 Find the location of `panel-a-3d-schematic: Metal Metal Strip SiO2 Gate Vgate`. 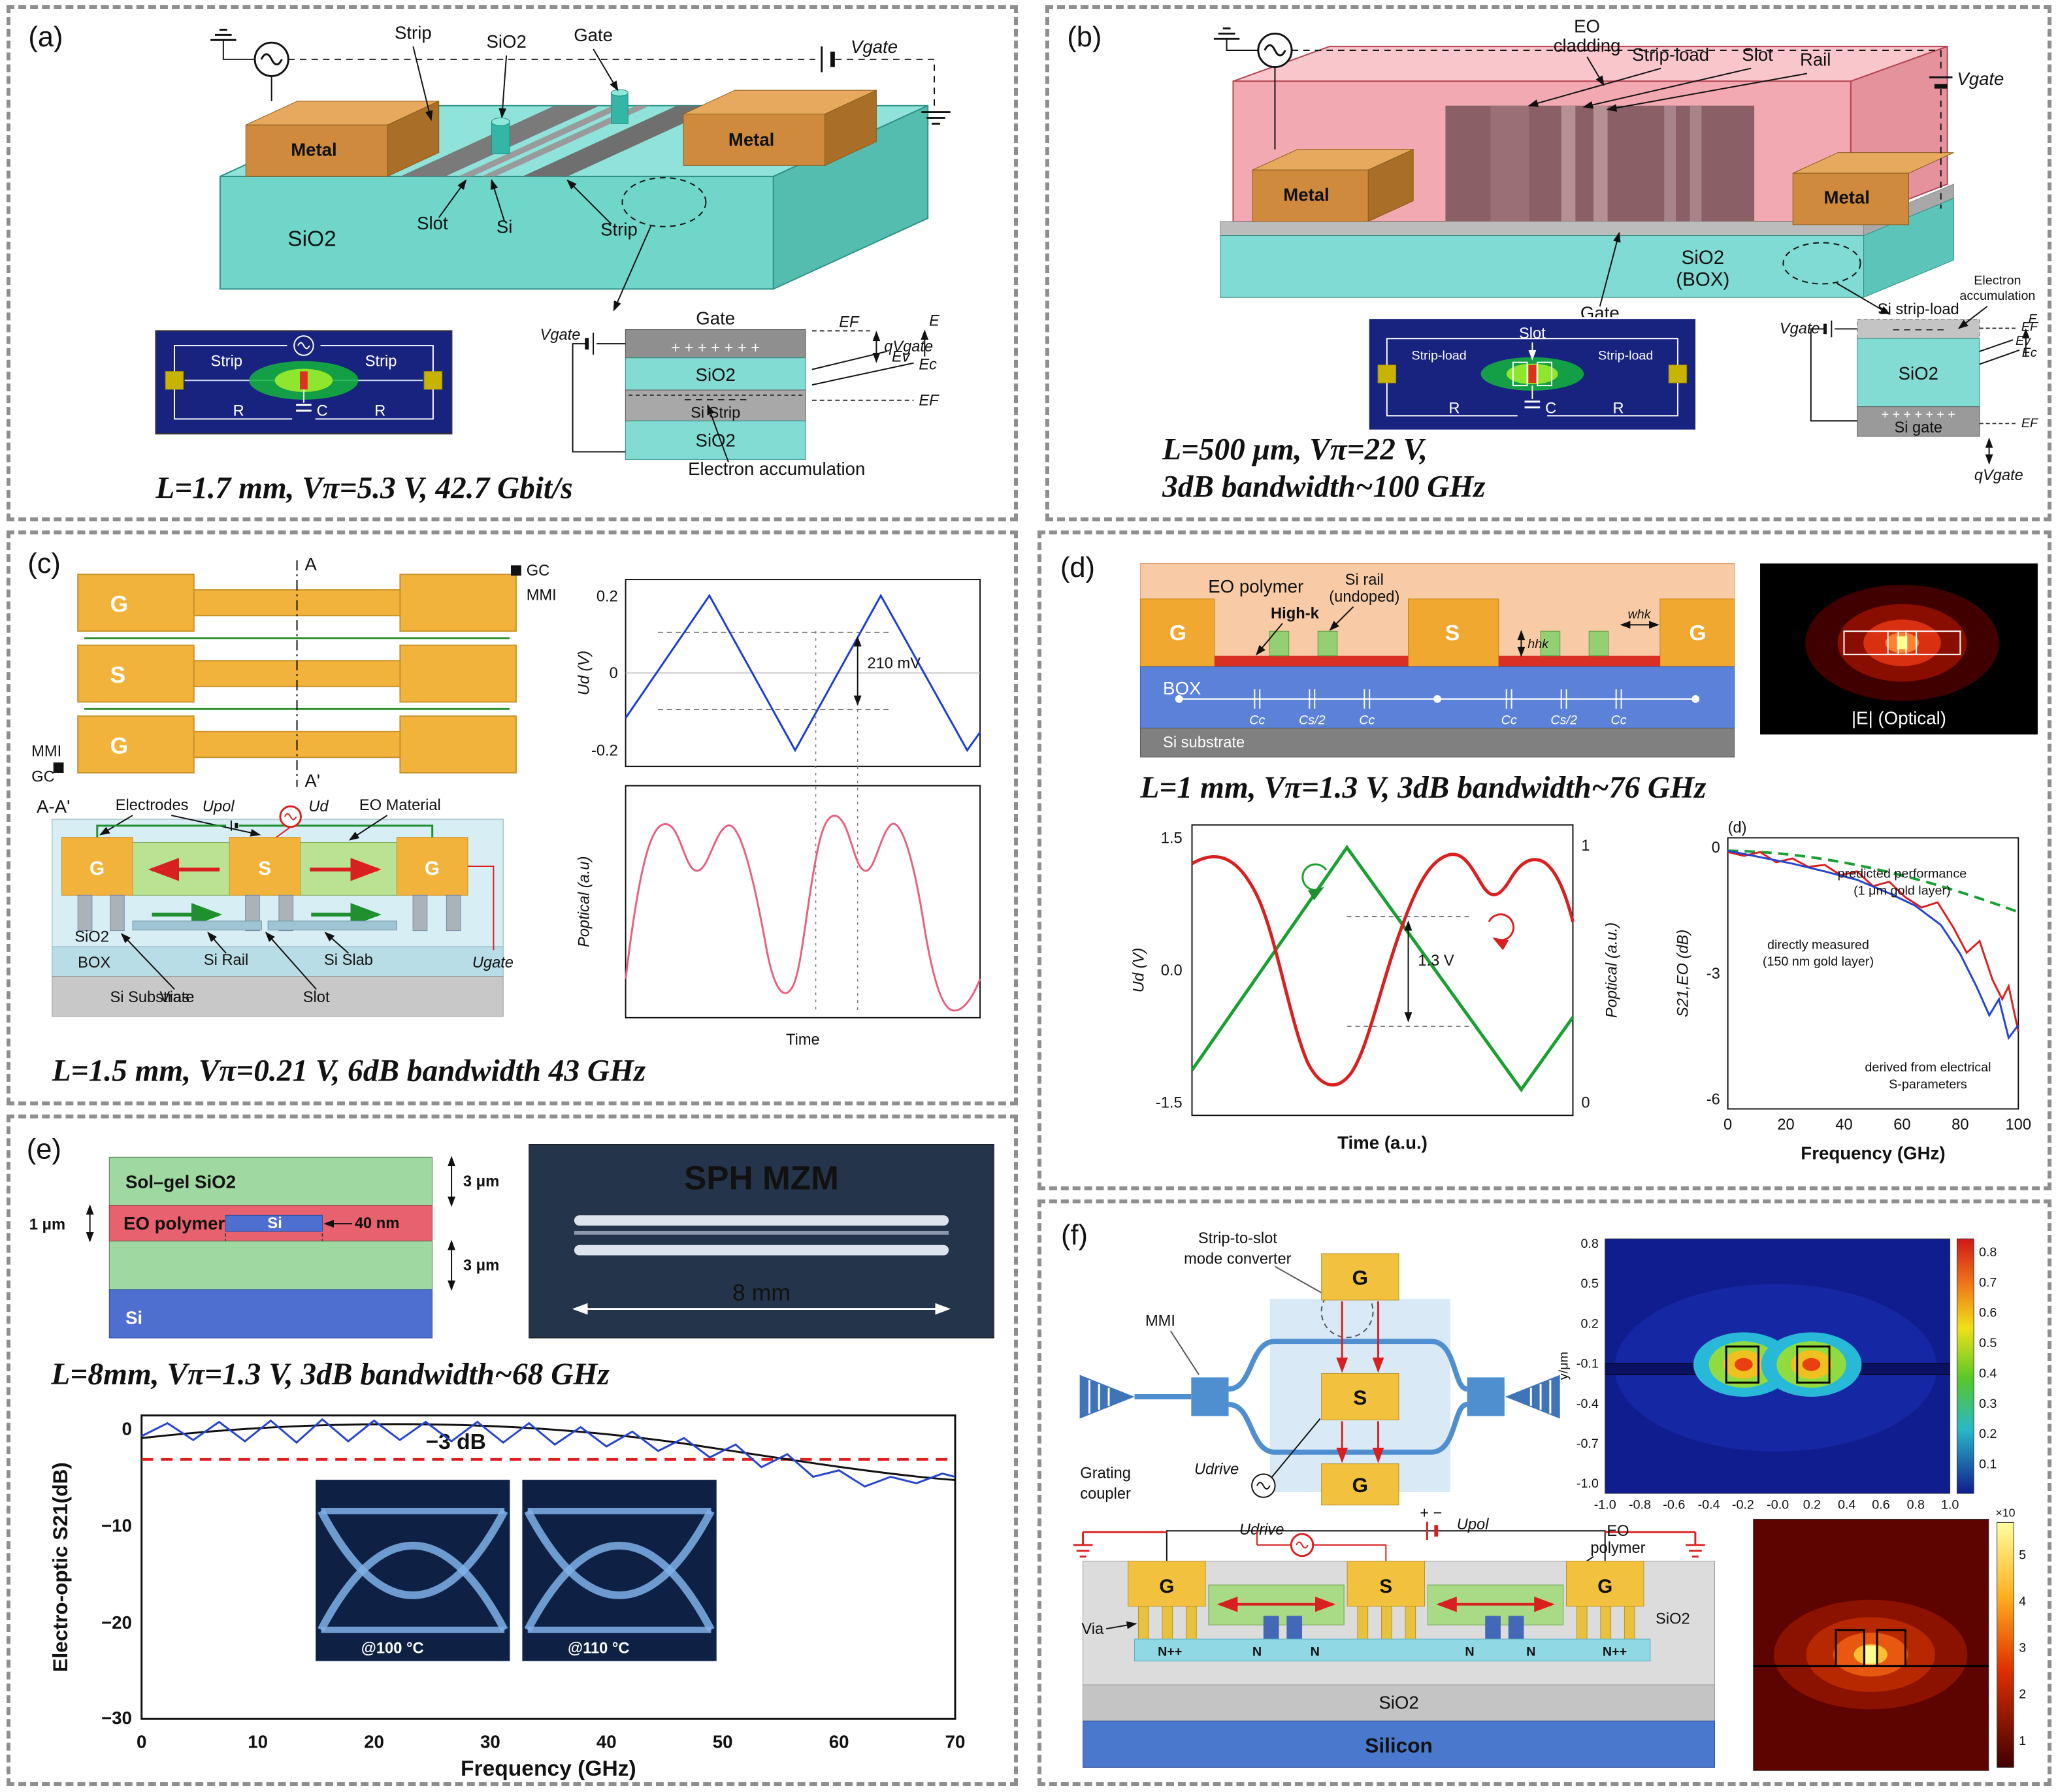

panel-a-3d-schematic: Metal Metal Strip SiO2 Gate Vgate is located at coordinates (580, 167).